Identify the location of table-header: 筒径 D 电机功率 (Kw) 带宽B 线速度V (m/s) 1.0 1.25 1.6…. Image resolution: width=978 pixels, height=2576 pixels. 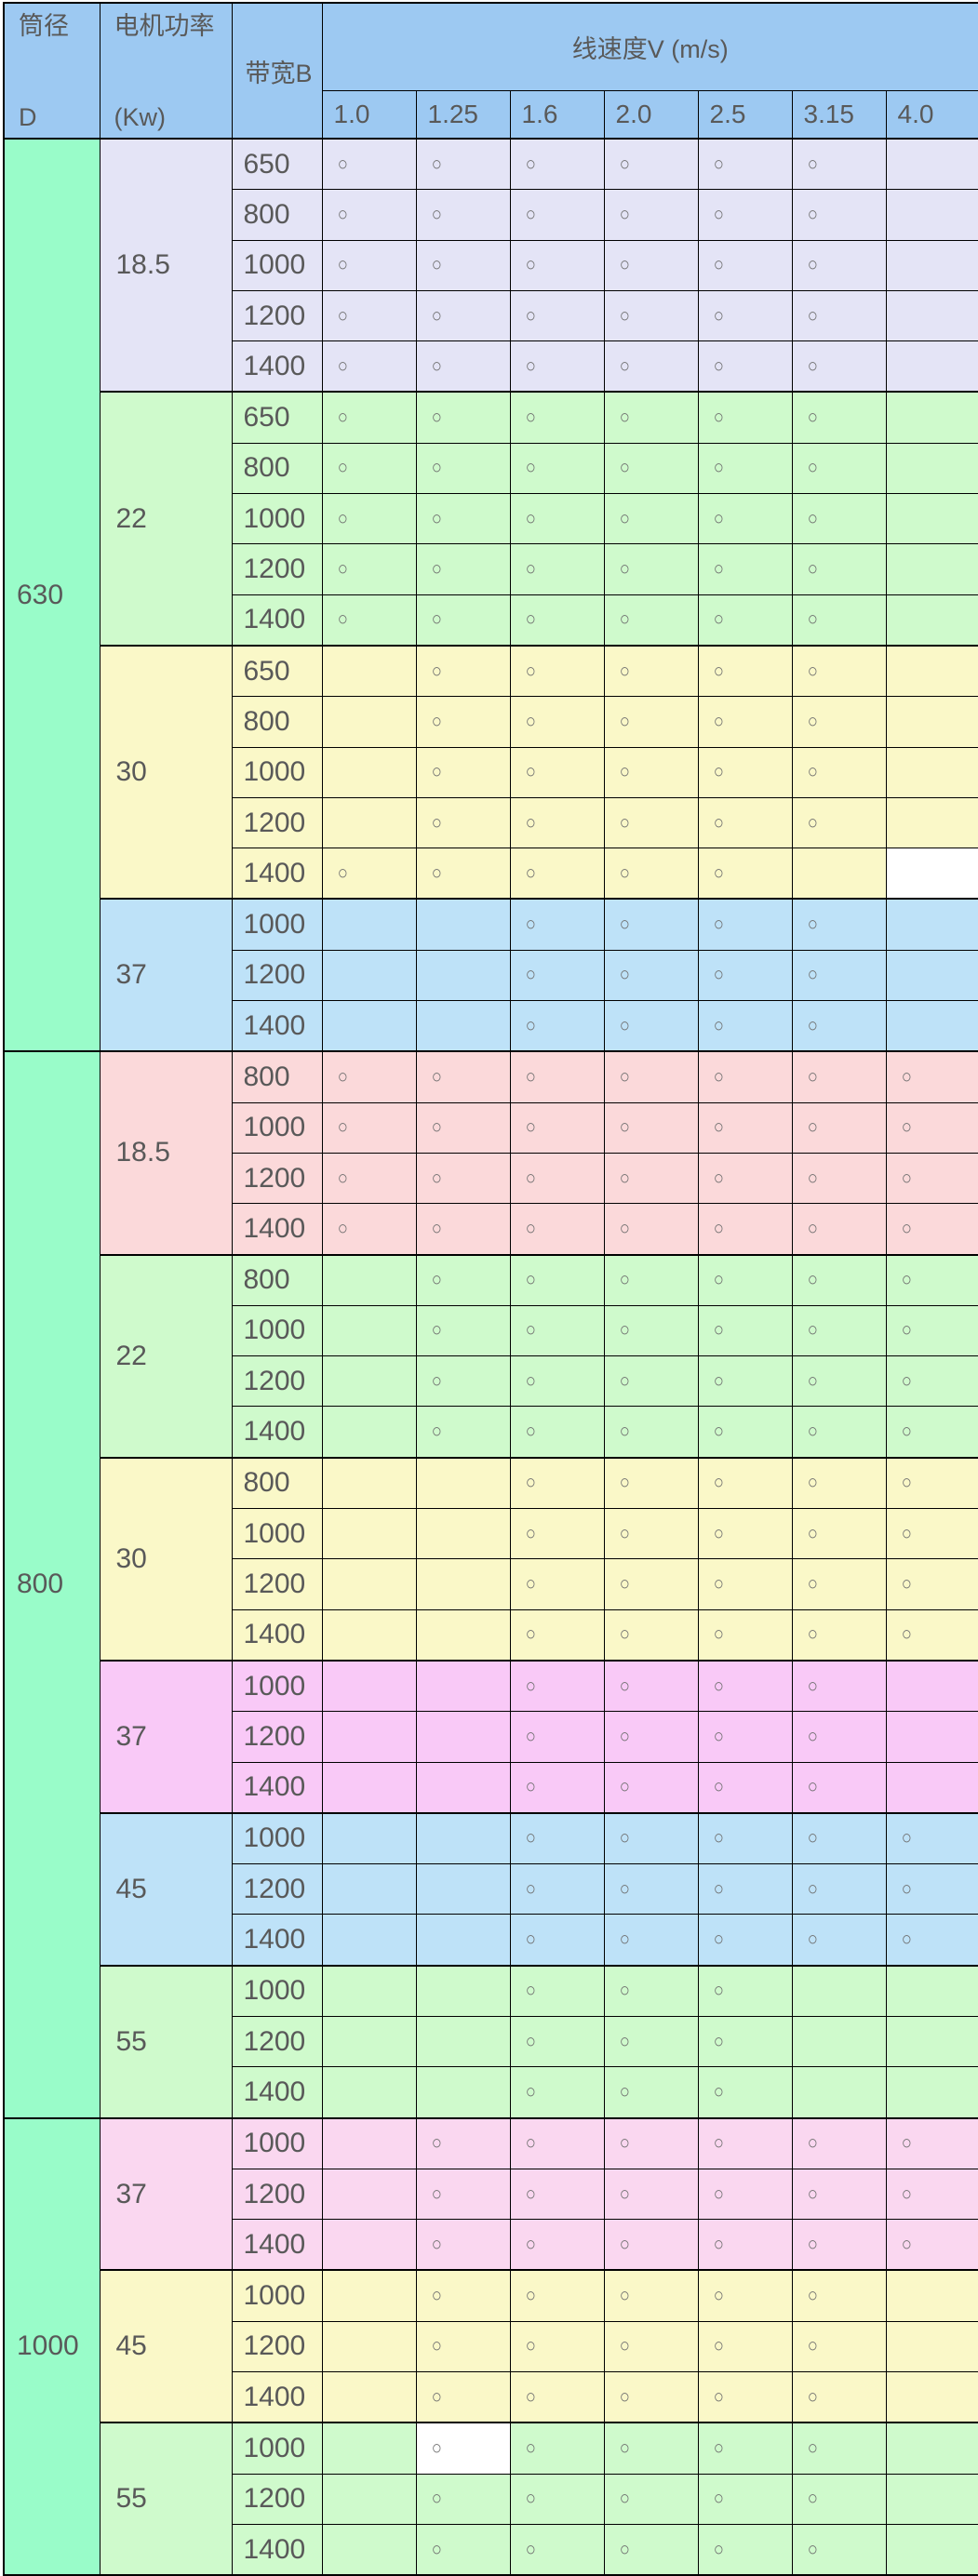
(490, 71).